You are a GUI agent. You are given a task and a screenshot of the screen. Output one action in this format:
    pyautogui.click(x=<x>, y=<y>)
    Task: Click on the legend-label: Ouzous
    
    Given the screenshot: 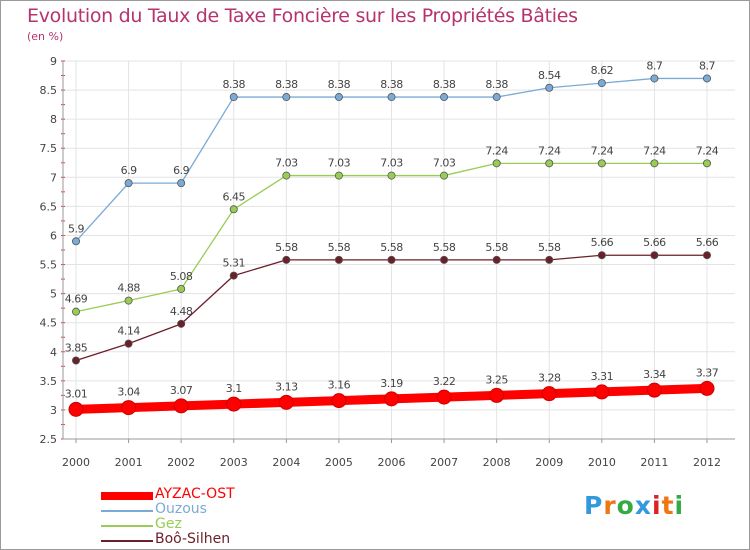 What is the action you would take?
    pyautogui.click(x=181, y=509)
    